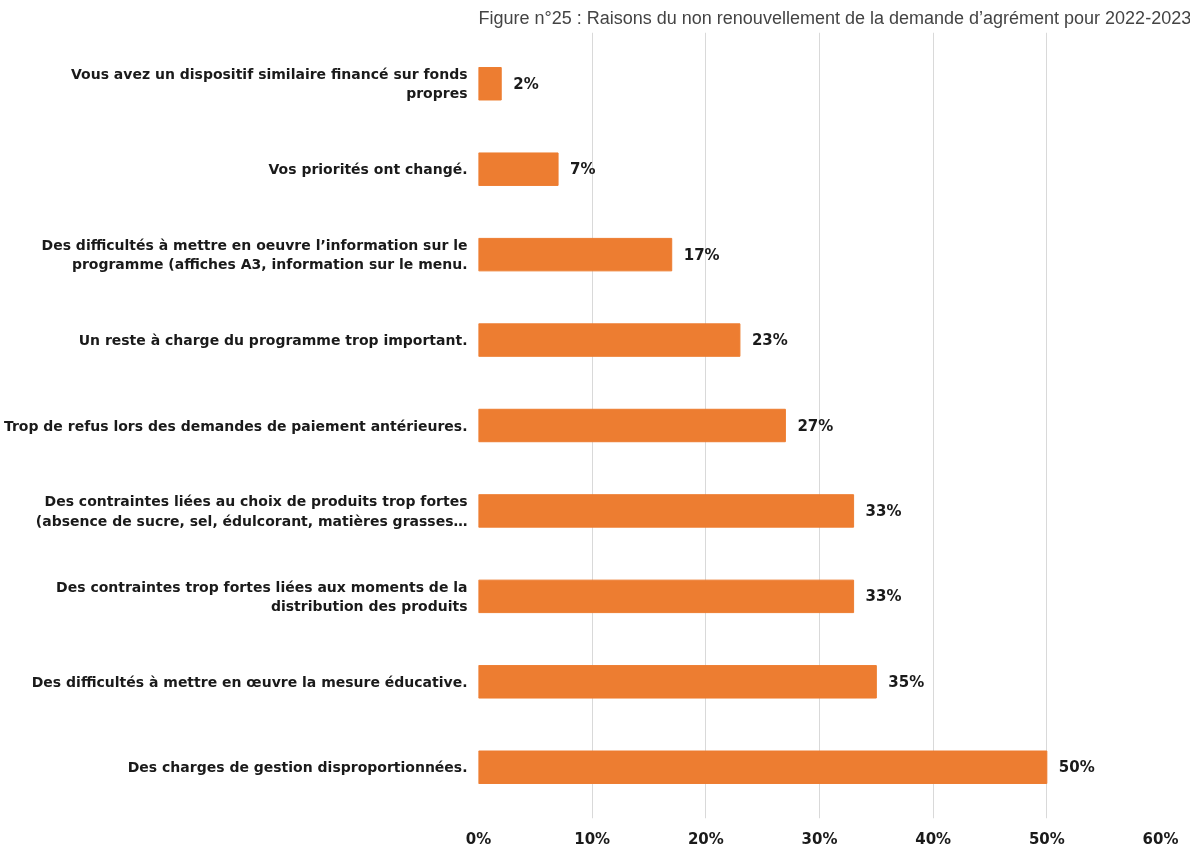  I want to click on data-label: 23%, so click(769, 340).